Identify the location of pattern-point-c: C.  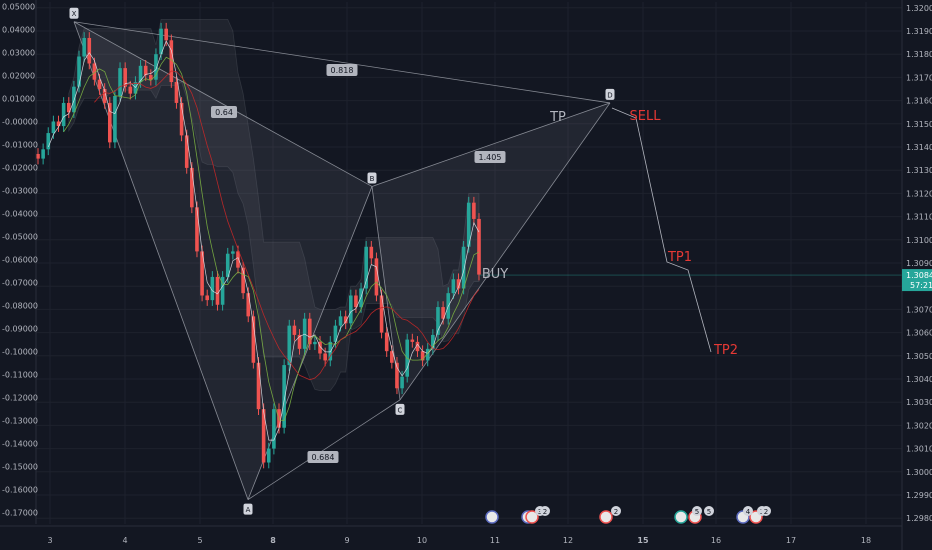
(400, 409).